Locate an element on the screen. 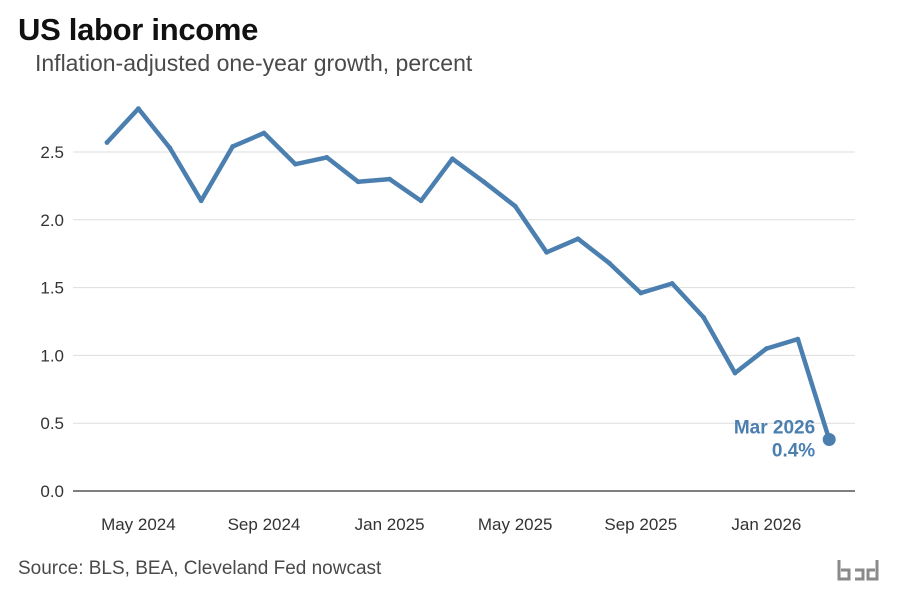 The image size is (900, 600). y-tick-label: 1.5 is located at coordinates (52, 288).